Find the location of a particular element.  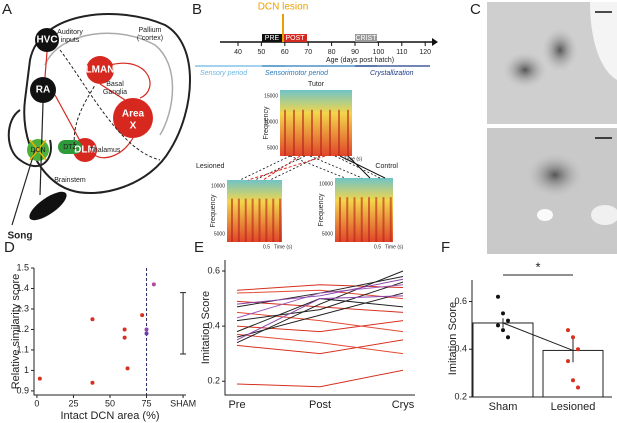

brain-label: ("cortex) is located at coordinates (150, 38).